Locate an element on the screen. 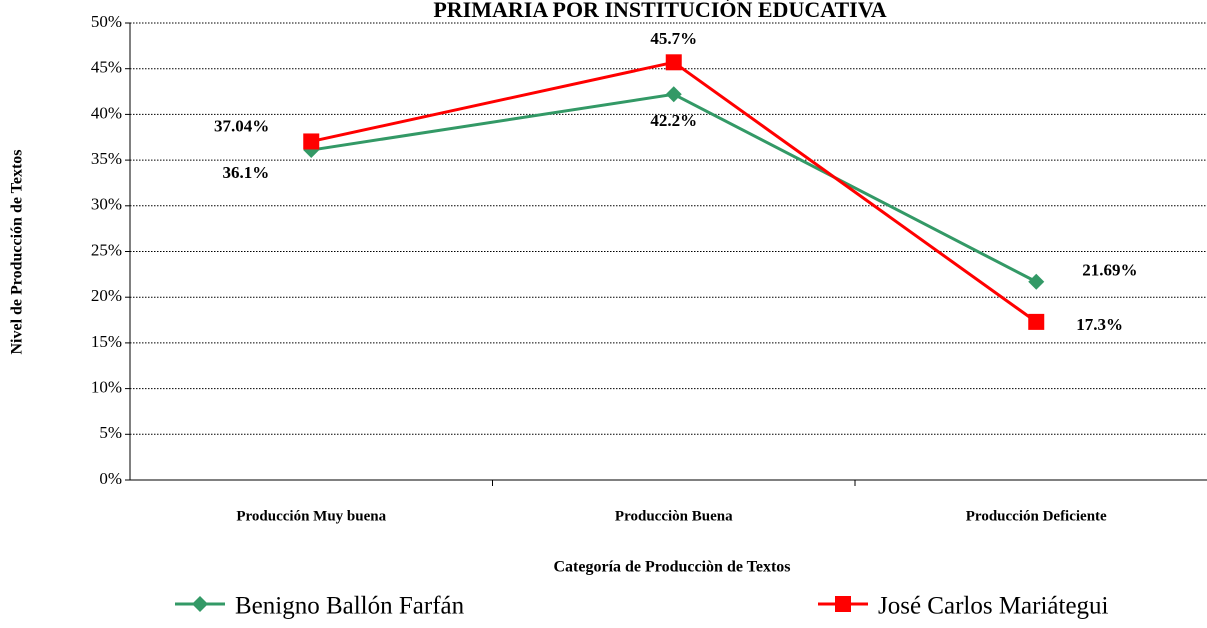 This screenshot has height=628, width=1207. y-tick-label: 20% is located at coordinates (106, 295).